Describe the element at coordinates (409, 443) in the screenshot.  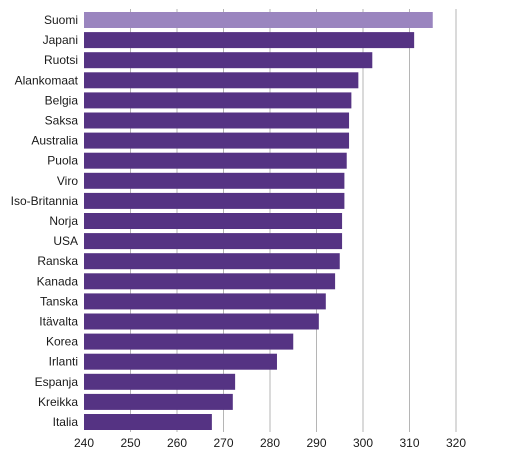
I see `x-tick-label: 310` at that location.